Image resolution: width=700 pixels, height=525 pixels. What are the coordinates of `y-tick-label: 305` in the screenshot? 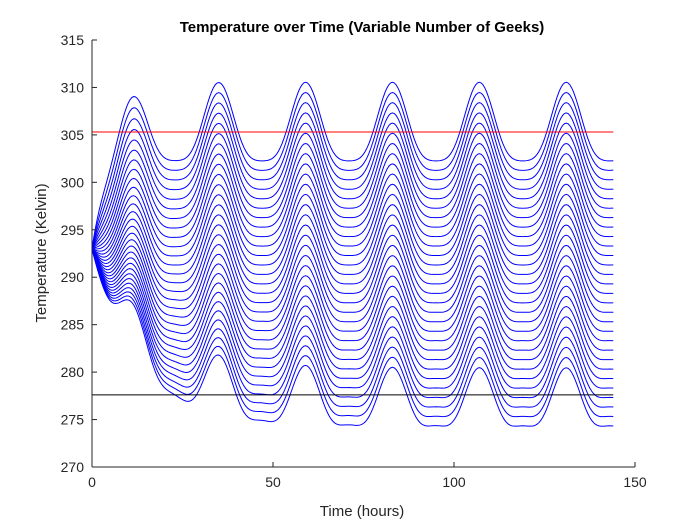 It's located at (73, 135).